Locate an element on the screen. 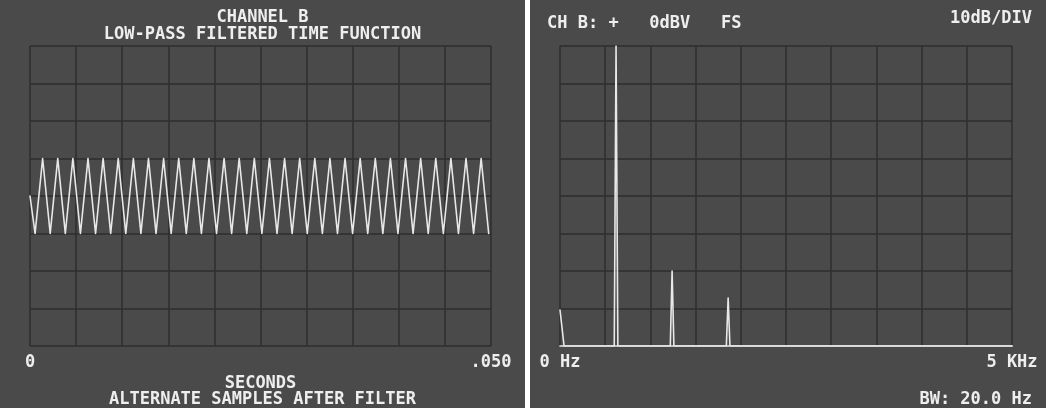  text: 10dB/DIV is located at coordinates (991, 16).